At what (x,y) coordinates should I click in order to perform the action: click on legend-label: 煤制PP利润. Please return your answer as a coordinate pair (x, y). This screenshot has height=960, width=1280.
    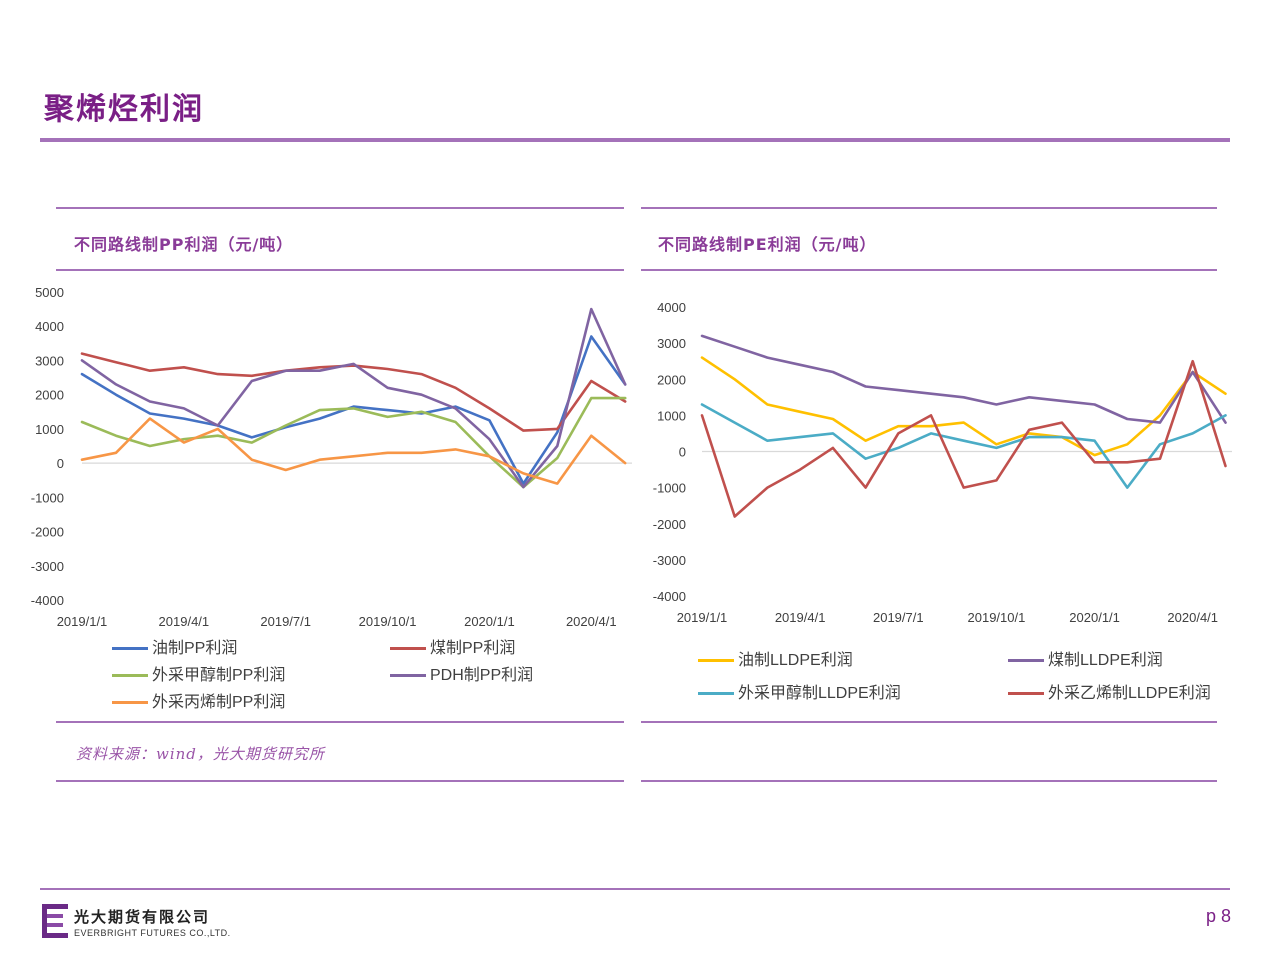
    Looking at the image, I should click on (473, 648).